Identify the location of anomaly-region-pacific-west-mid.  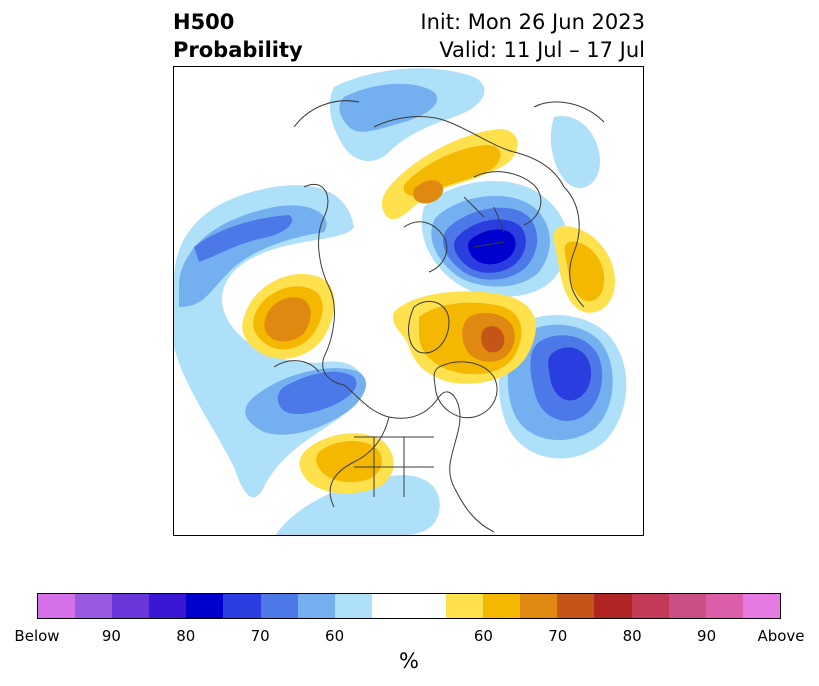
(253, 256).